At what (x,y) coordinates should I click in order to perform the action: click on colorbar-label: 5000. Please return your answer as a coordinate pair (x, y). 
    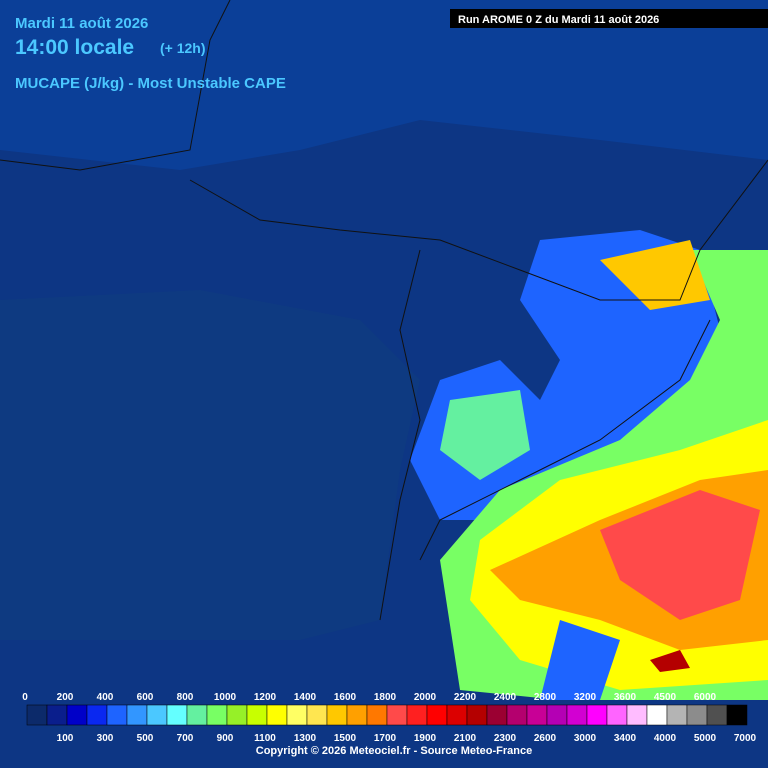
    Looking at the image, I should click on (705, 738).